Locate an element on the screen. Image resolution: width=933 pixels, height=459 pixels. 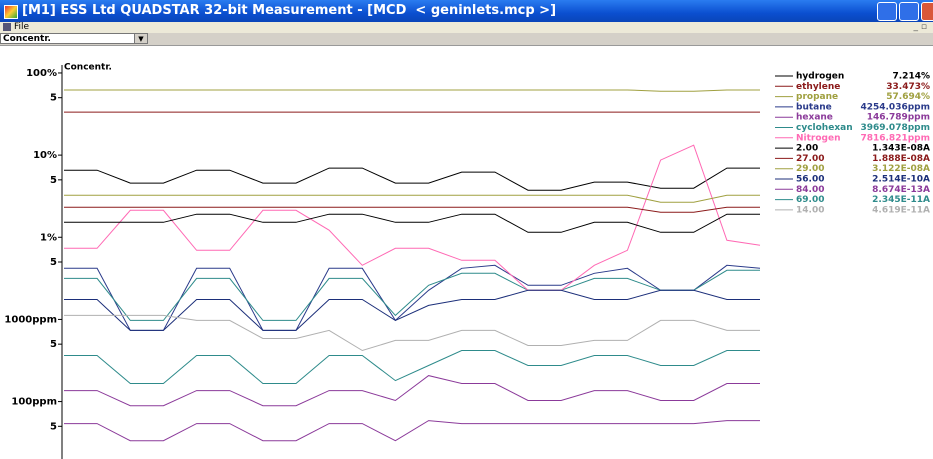
y-tick-label: 100% is located at coordinates (41, 73).